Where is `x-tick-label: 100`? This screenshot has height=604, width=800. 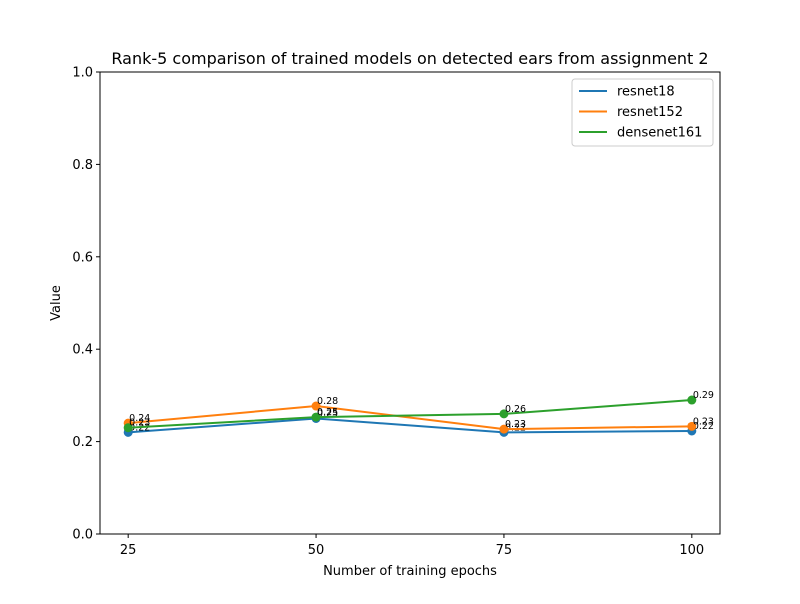 x-tick-label: 100 is located at coordinates (691, 550).